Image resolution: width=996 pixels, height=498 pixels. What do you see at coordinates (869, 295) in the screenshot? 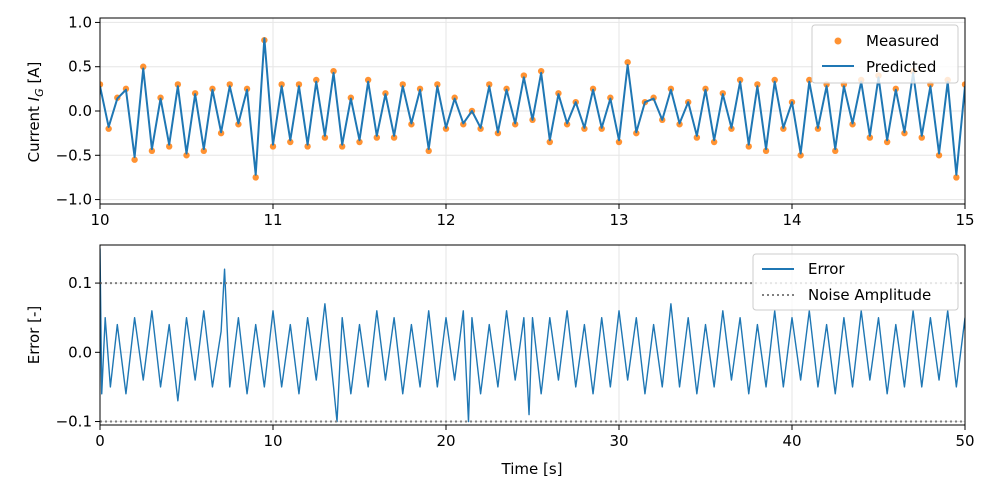
I see `legend-noise-label: Noise Amplitude` at bounding box center [869, 295].